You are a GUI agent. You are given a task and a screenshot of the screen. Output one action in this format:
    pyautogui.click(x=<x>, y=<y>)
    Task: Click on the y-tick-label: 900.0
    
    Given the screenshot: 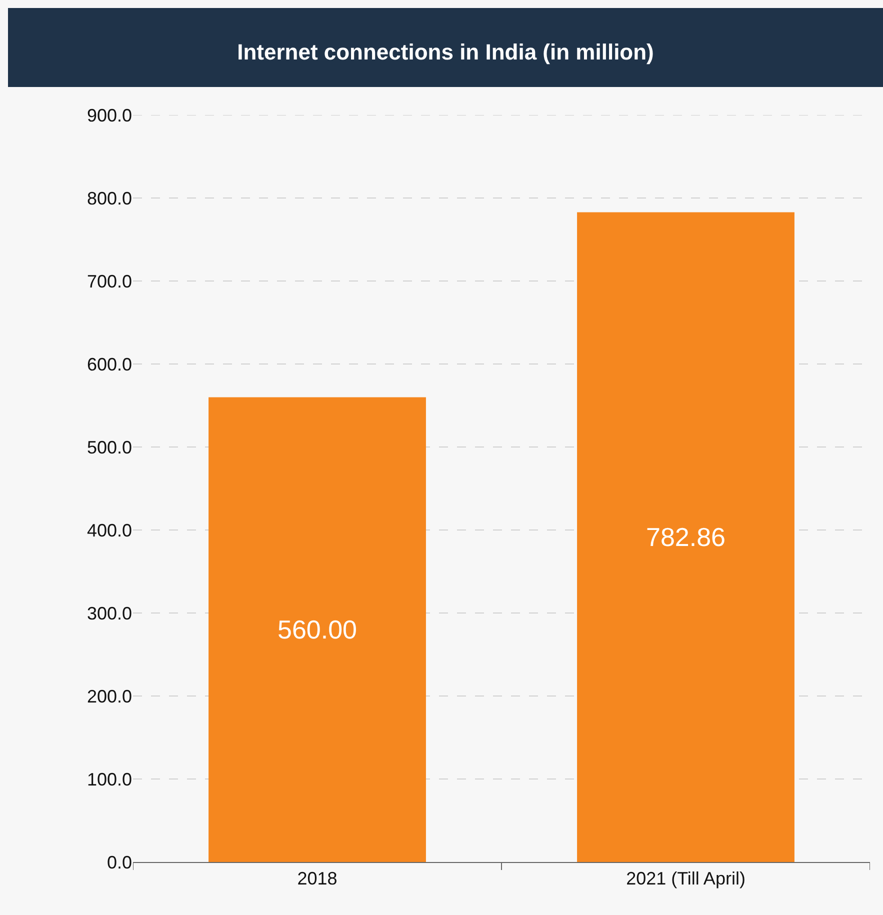 What is the action you would take?
    pyautogui.click(x=109, y=115)
    